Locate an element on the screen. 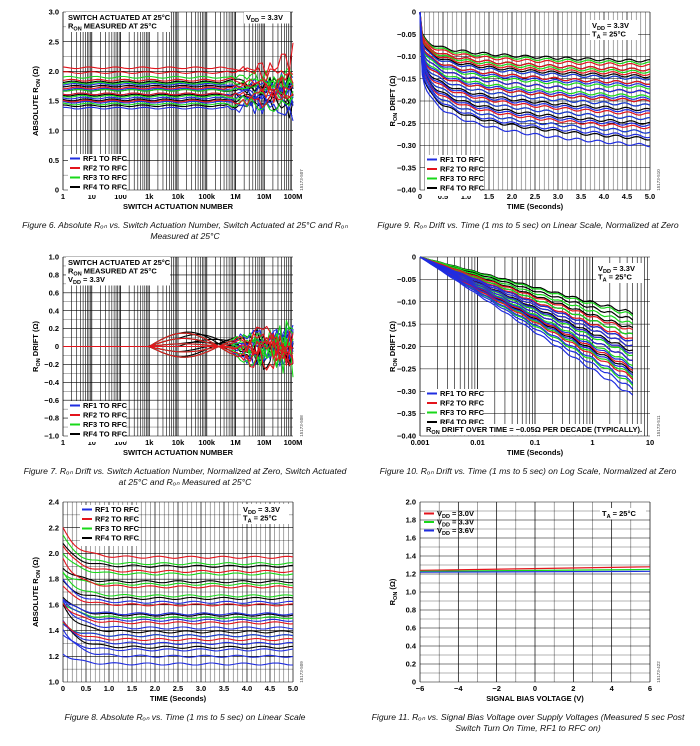 Image resolution: width=700 pixels, height=746 pixels. y-tick-label: −0.30 is located at coordinates (406, 145).